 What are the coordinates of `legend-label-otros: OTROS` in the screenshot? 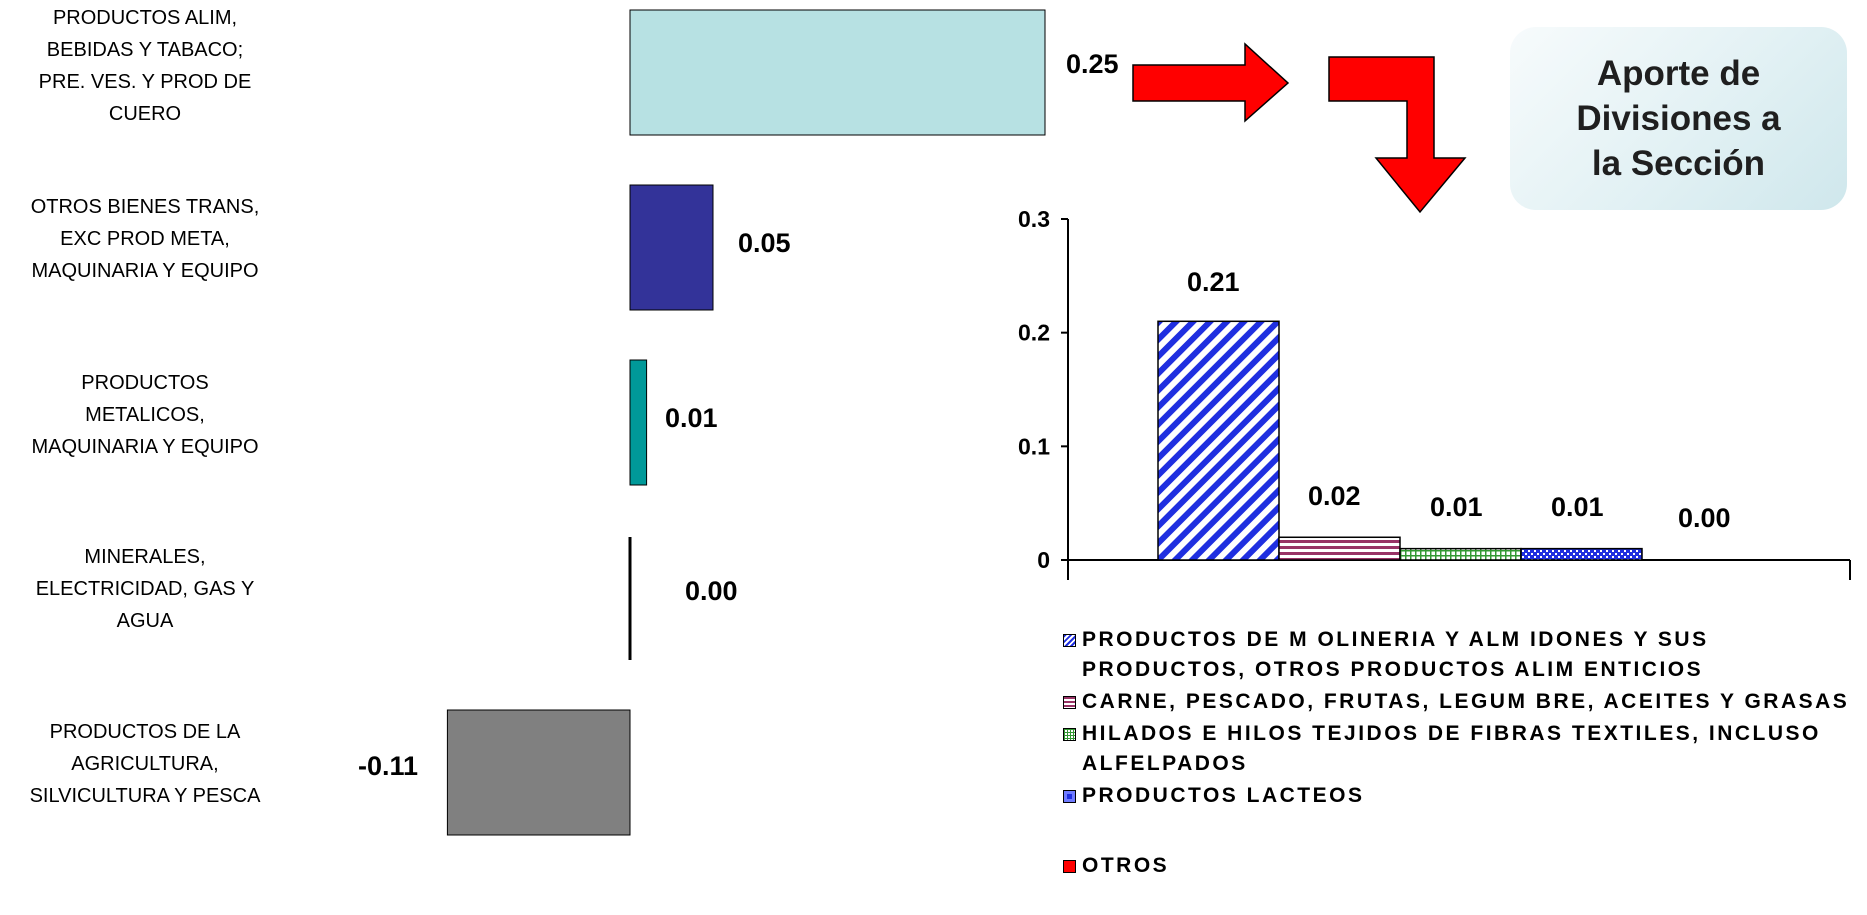 It's located at (1126, 865).